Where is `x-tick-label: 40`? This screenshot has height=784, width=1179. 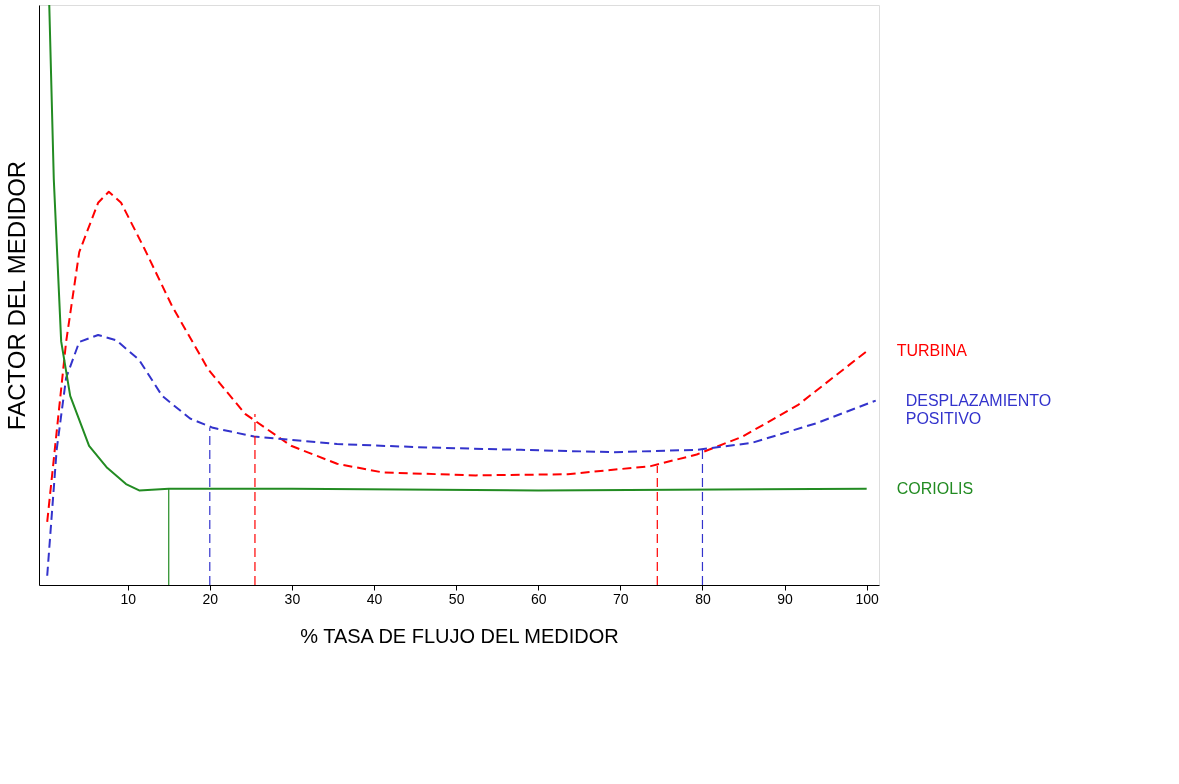
x-tick-label: 40 is located at coordinates (374, 598).